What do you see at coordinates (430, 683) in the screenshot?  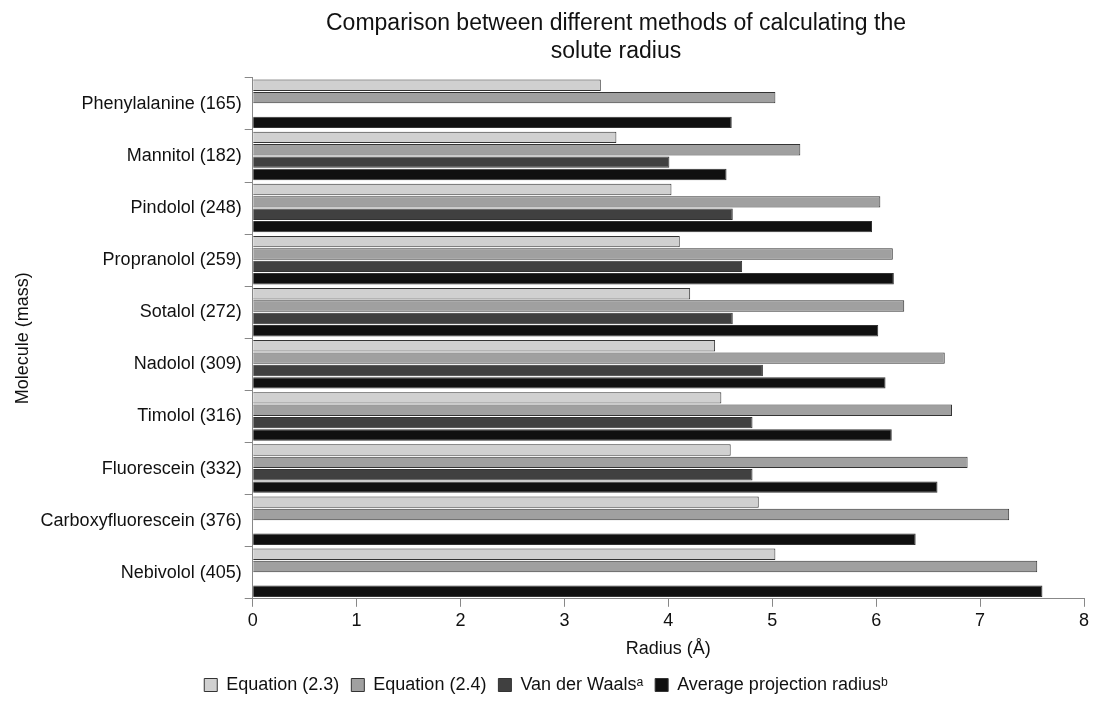 I see `legend-label: Equation (2.4)` at bounding box center [430, 683].